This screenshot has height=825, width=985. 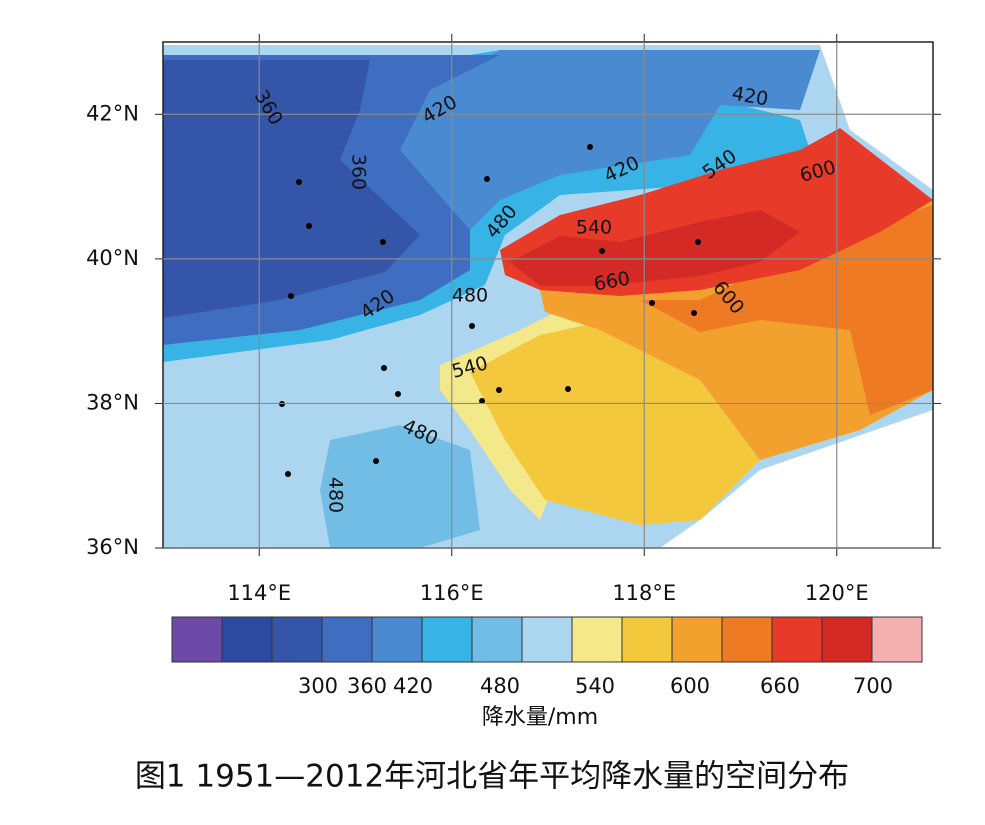 What do you see at coordinates (540, 717) in the screenshot?
I see `colorbar-title: 降水量/mm` at bounding box center [540, 717].